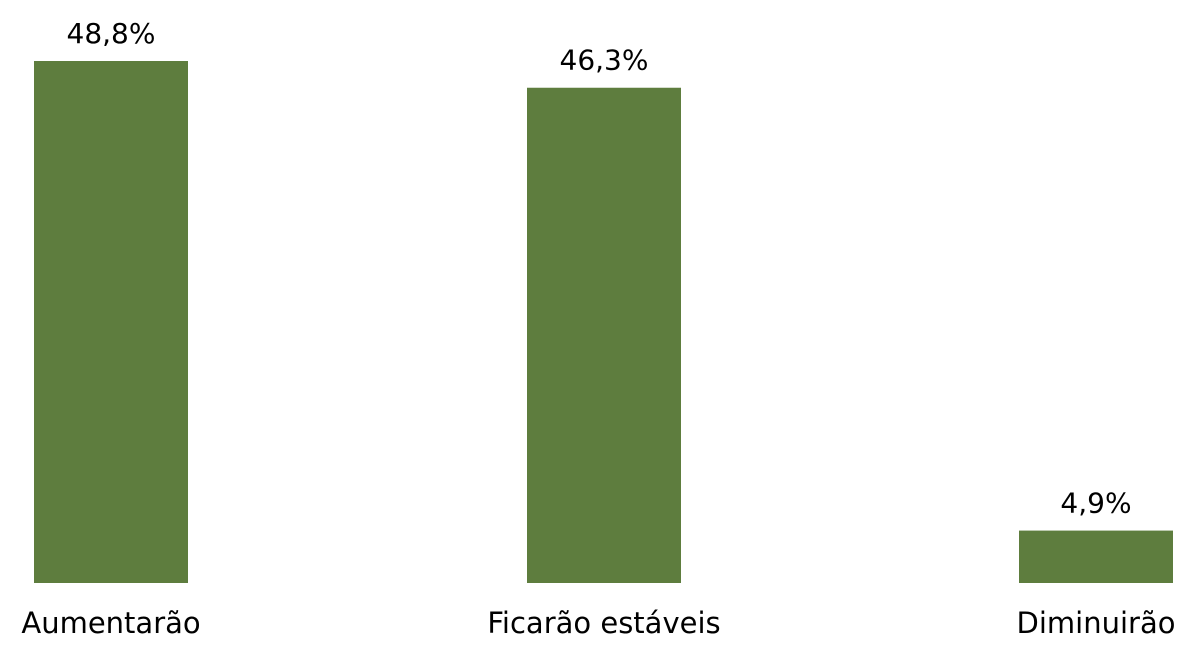  I want to click on value-label-0: 48,8%, so click(111, 33).